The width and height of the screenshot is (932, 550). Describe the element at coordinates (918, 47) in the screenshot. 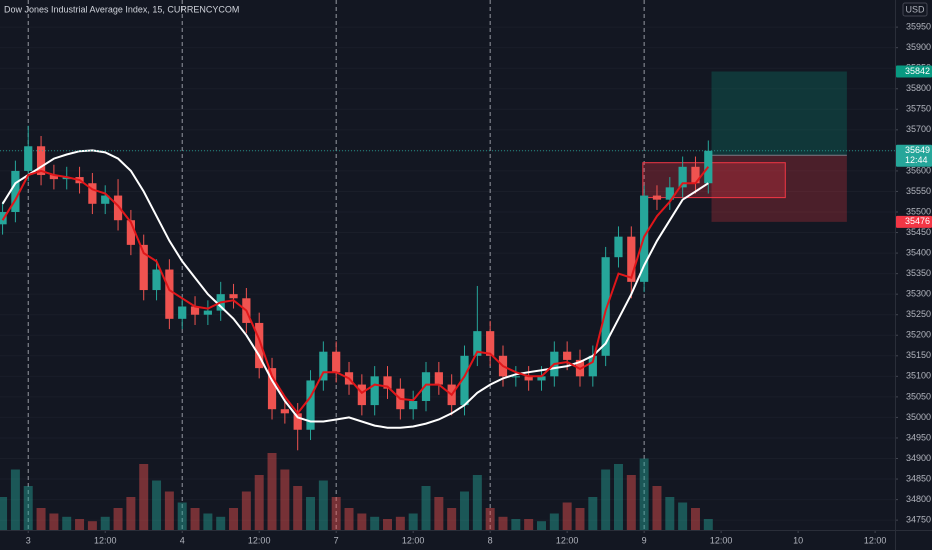

I see `y-tick-label: 35900` at that location.